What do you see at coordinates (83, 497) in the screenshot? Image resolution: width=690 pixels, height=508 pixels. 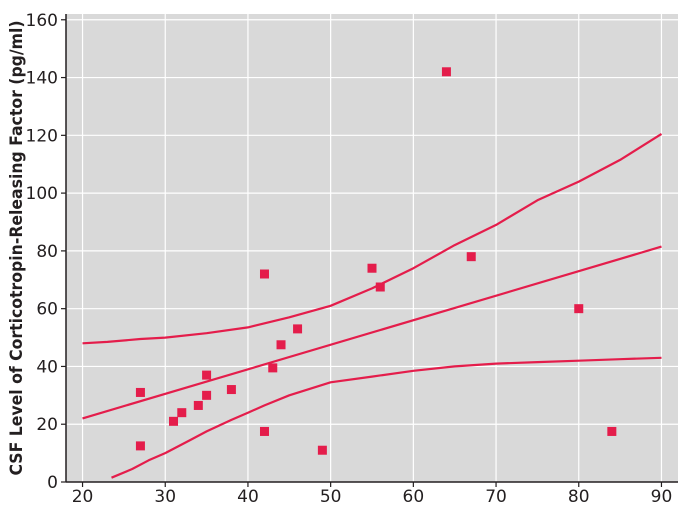 I see `x-tick-label: 20` at bounding box center [83, 497].